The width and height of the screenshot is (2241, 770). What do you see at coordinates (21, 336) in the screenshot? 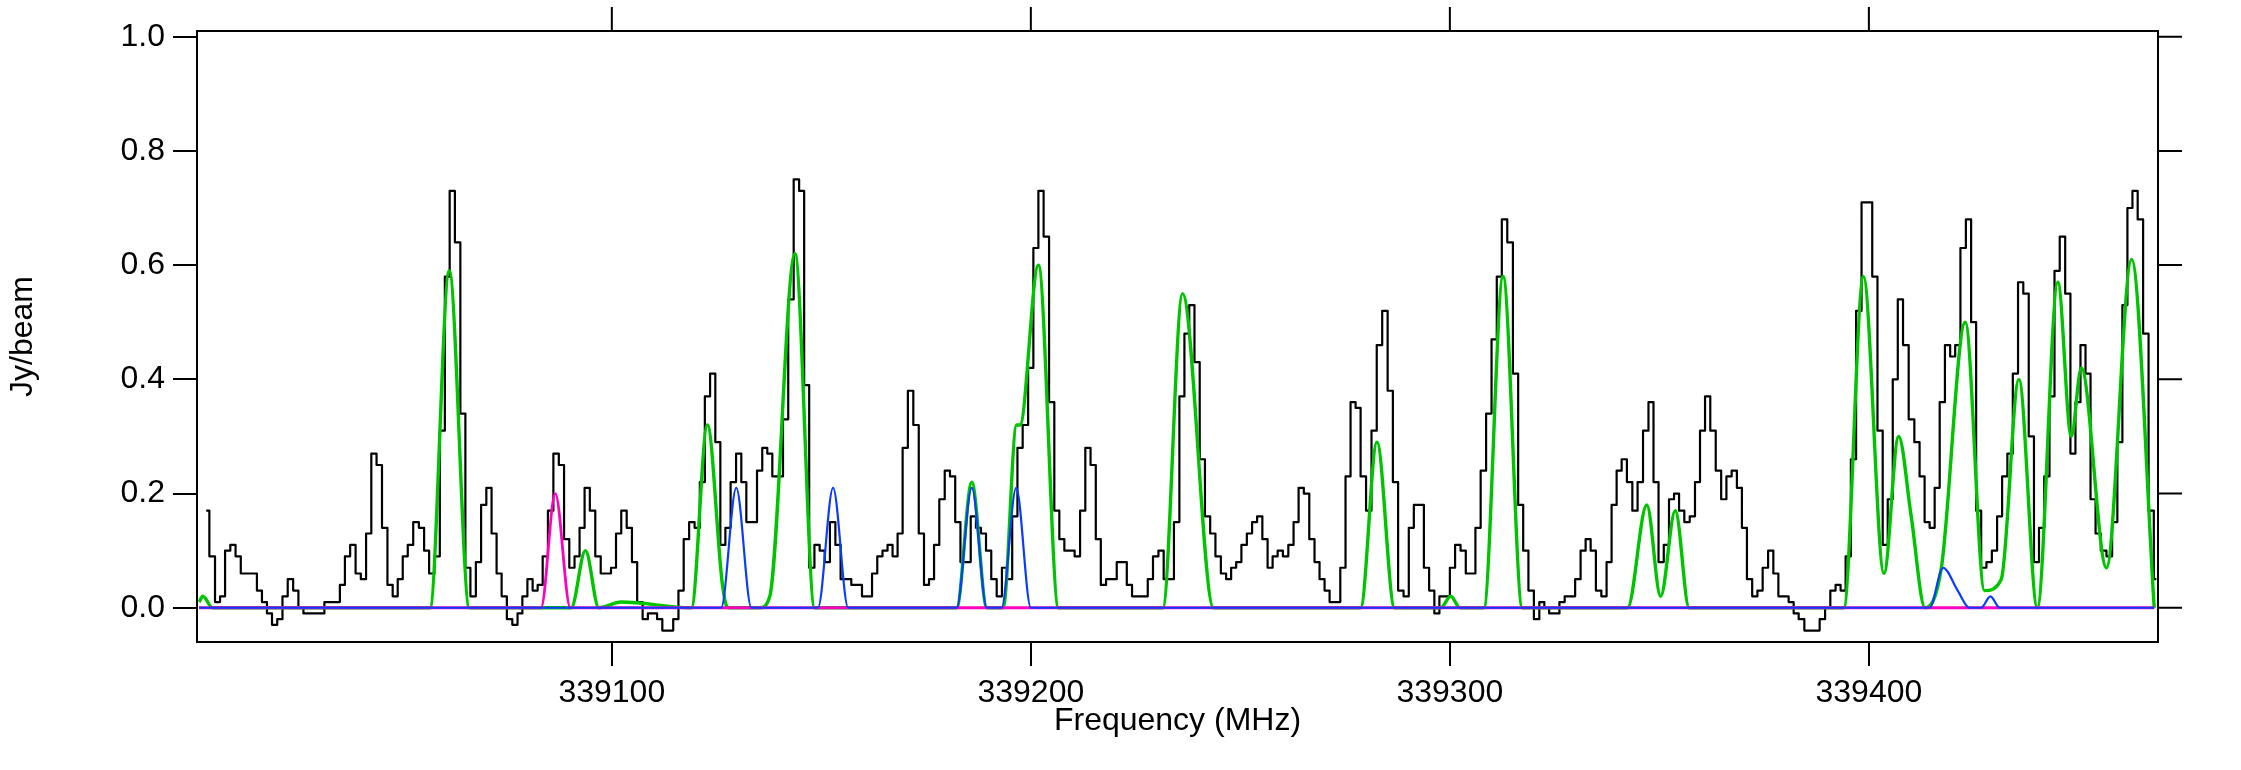
I see `y-axis-title: Jy/beam` at bounding box center [21, 336].